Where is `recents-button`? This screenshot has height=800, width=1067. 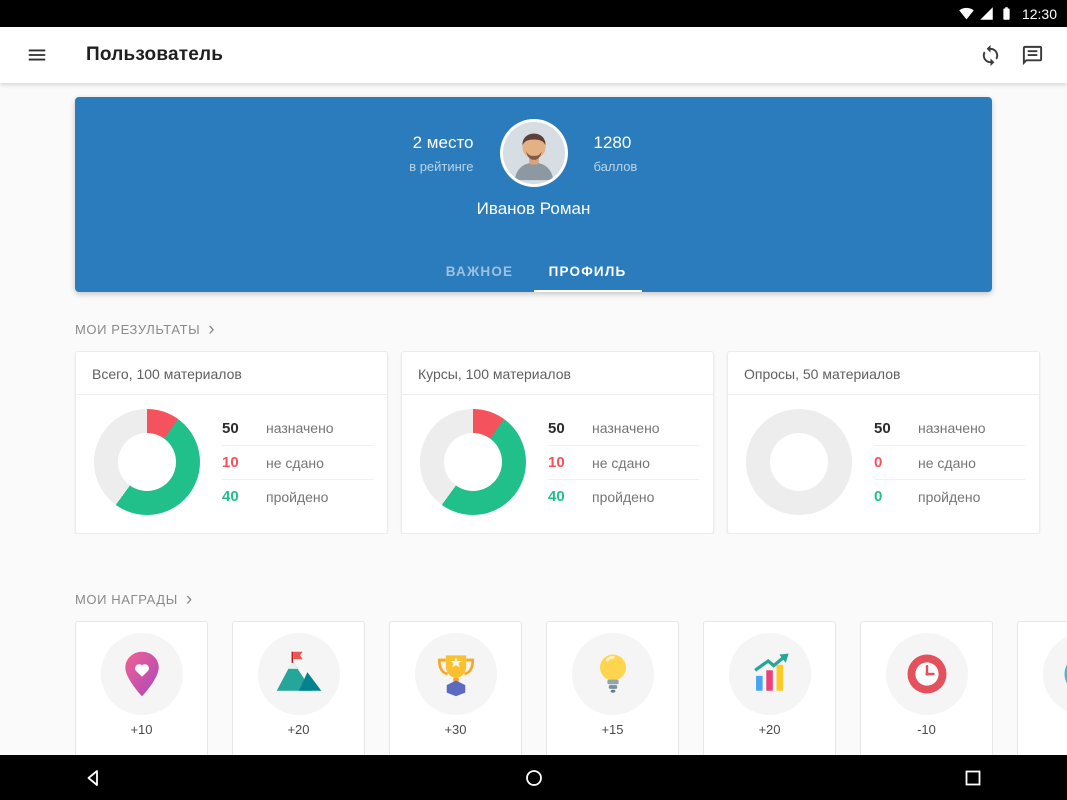 recents-button is located at coordinates (973, 778).